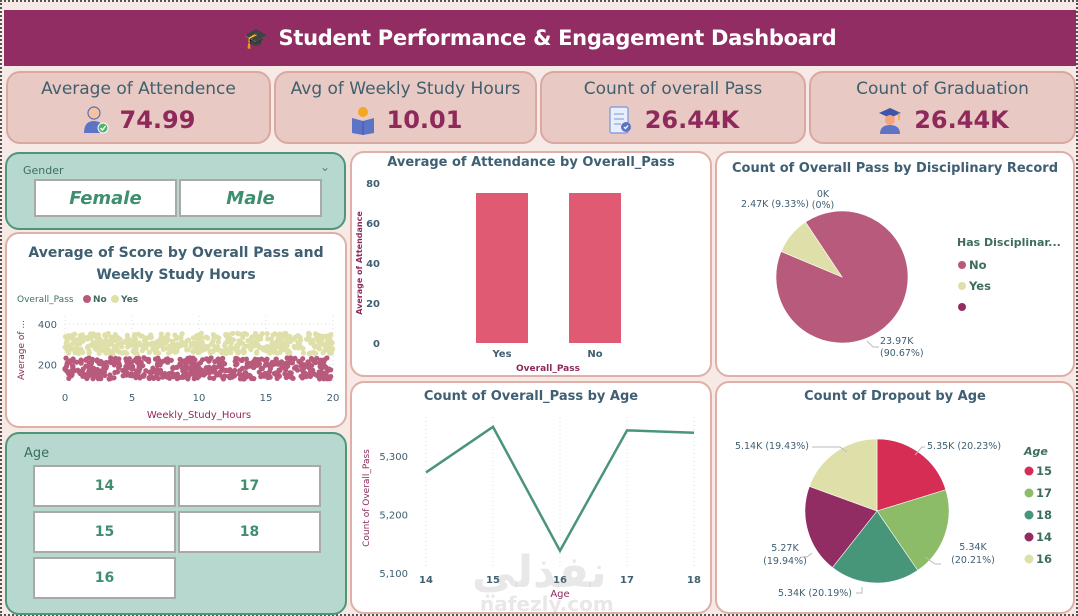 The width and height of the screenshot is (1078, 616). Describe the element at coordinates (405, 107) in the screenshot. I see `kpi-card-study-hours: Avg of Weekly Study Hours 10.01` at that location.